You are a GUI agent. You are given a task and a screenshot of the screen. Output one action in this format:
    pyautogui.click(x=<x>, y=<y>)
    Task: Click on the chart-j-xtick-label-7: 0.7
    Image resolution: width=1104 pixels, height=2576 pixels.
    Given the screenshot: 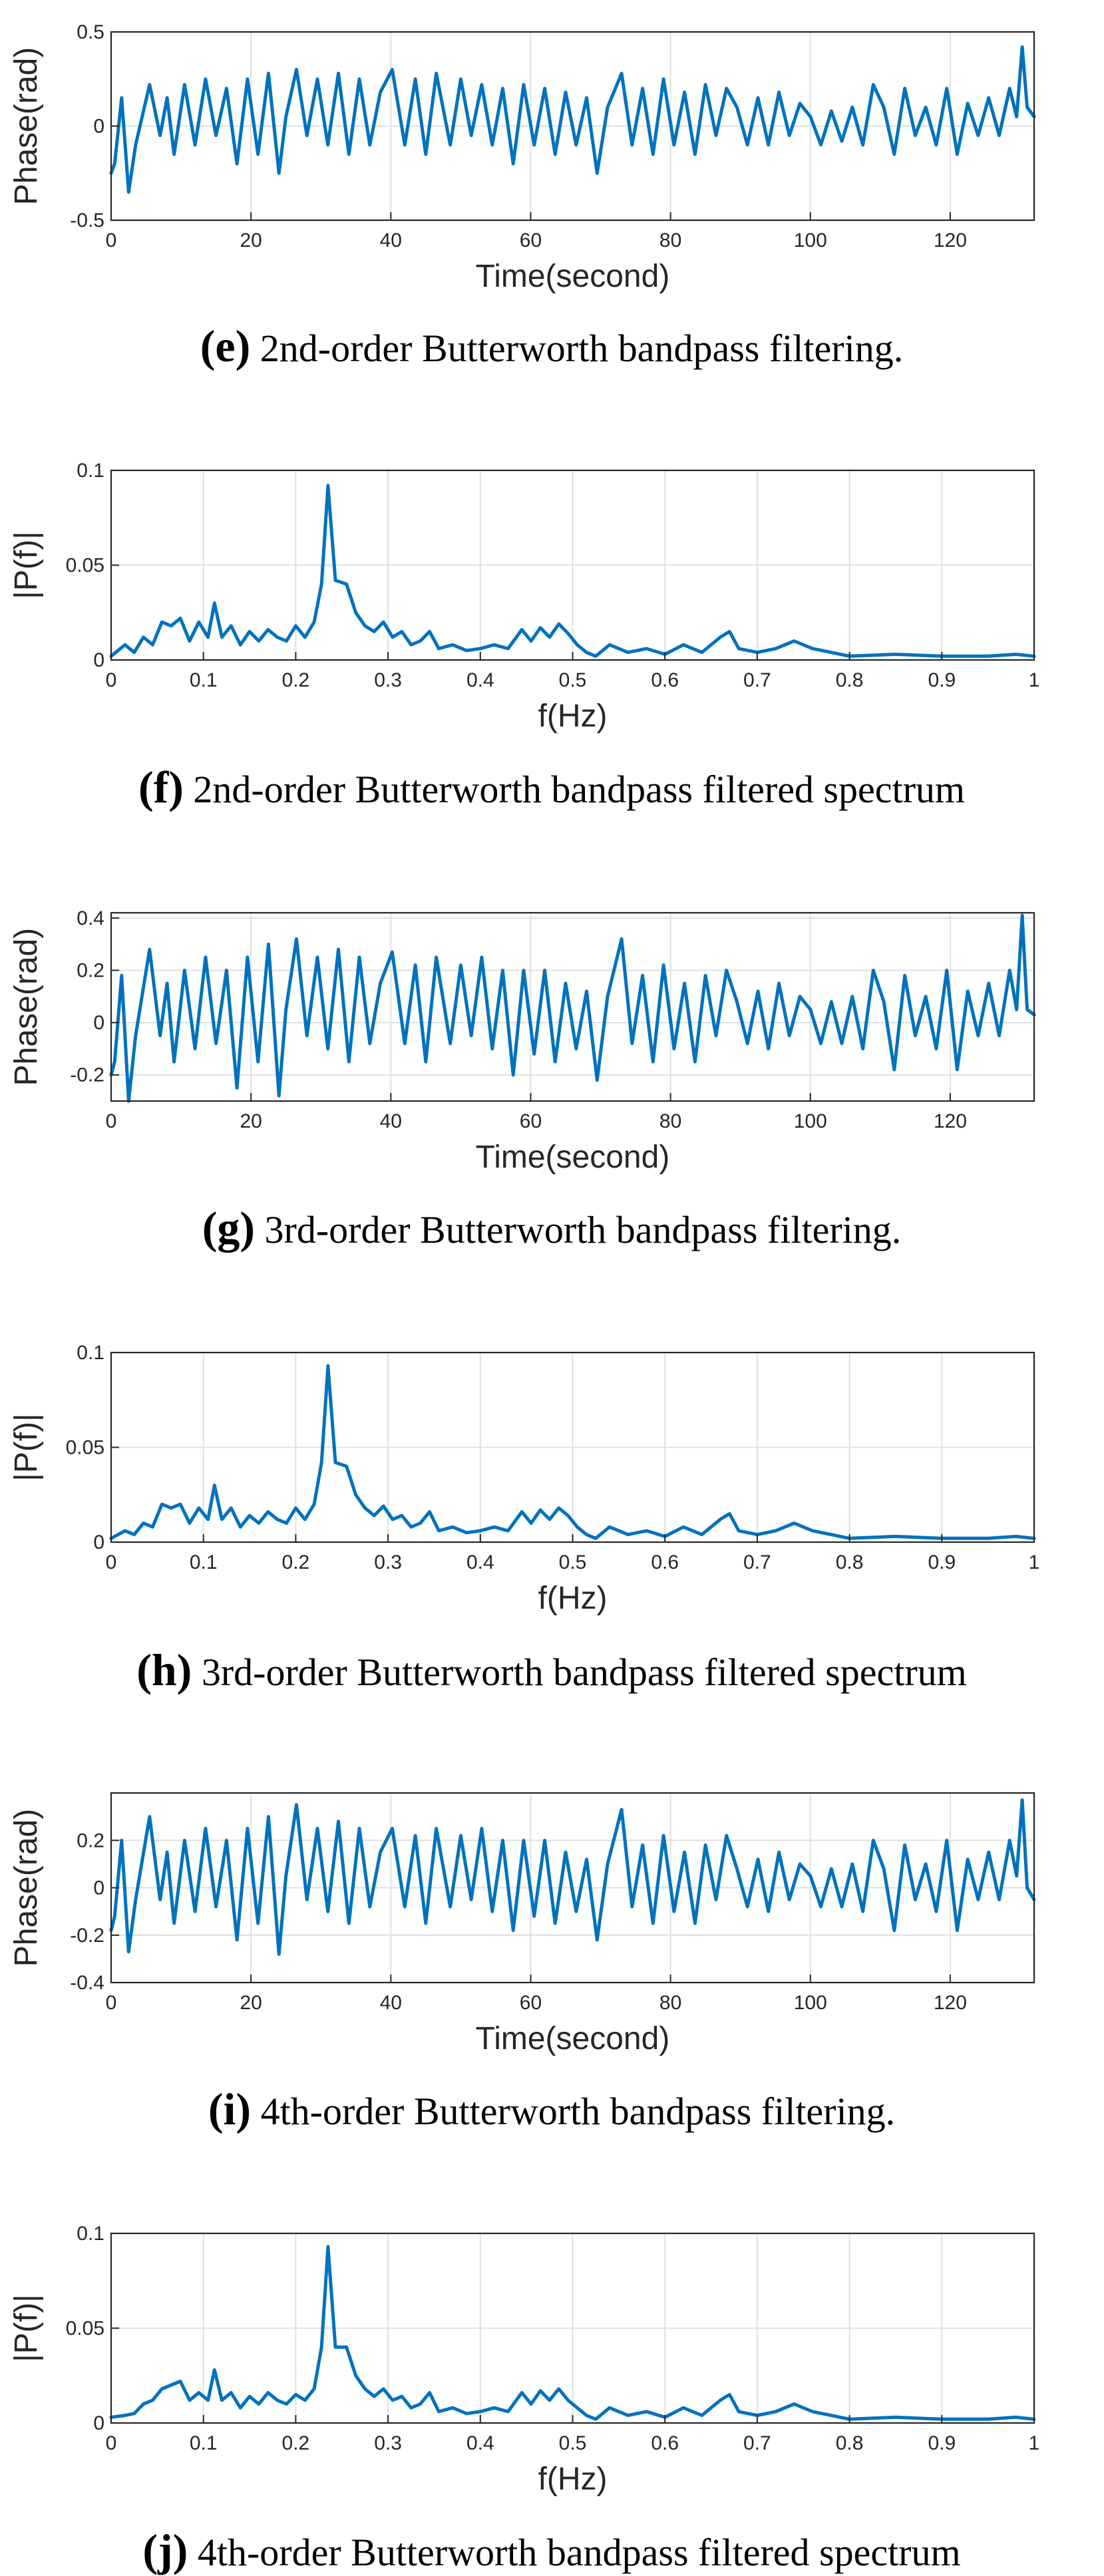 What is the action you would take?
    pyautogui.click(x=757, y=2443)
    